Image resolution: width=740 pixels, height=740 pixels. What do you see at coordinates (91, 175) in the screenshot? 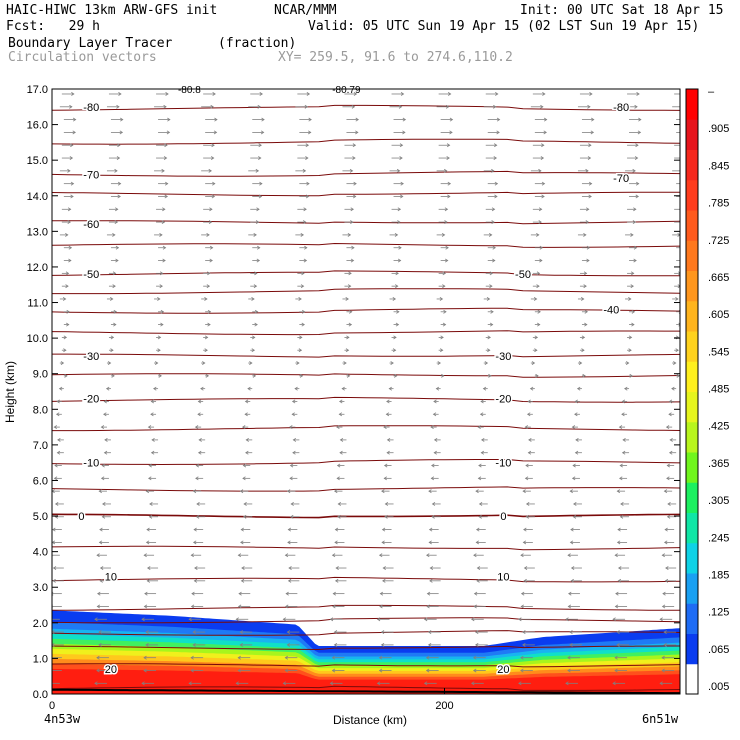
I see `isotherm-label: -70` at bounding box center [91, 175].